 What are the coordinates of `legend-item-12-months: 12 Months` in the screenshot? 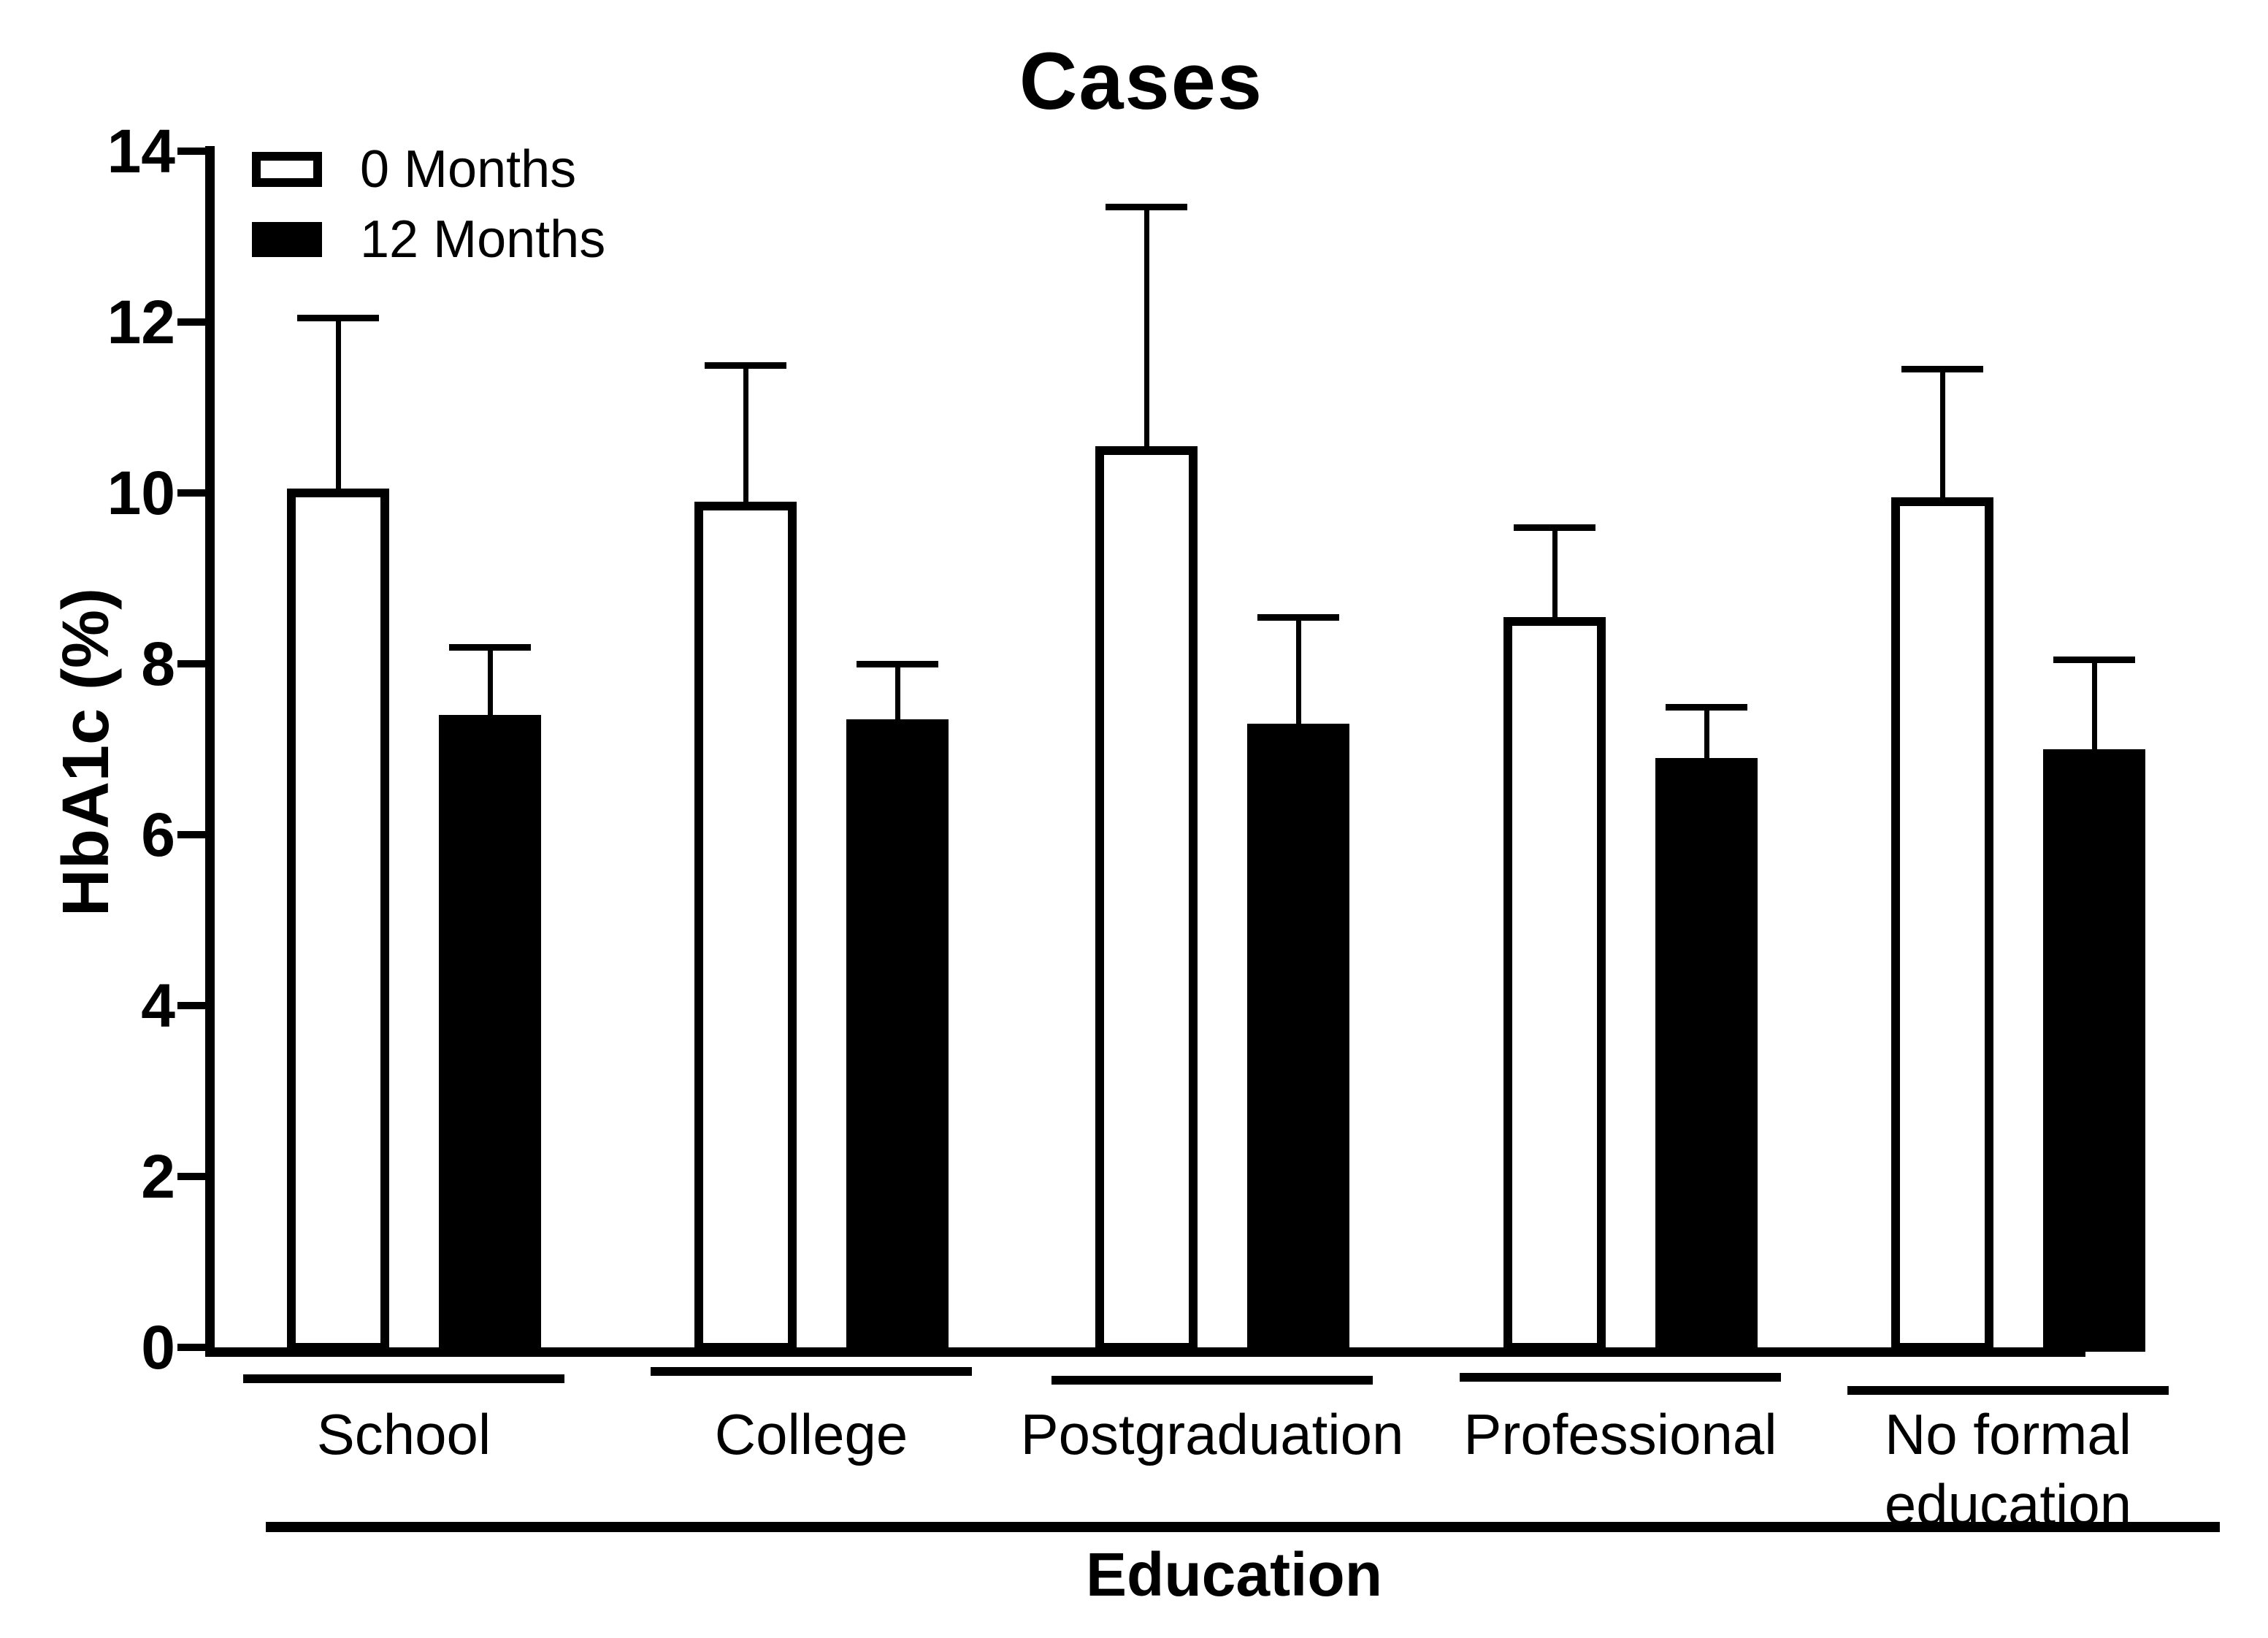 It's located at (428, 239).